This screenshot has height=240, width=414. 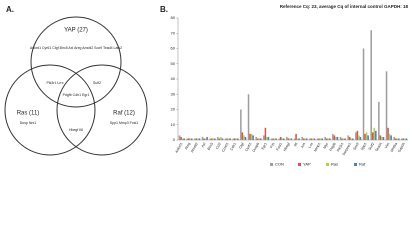 I want to click on y-tick-label: 80, so click(x=173, y=17).